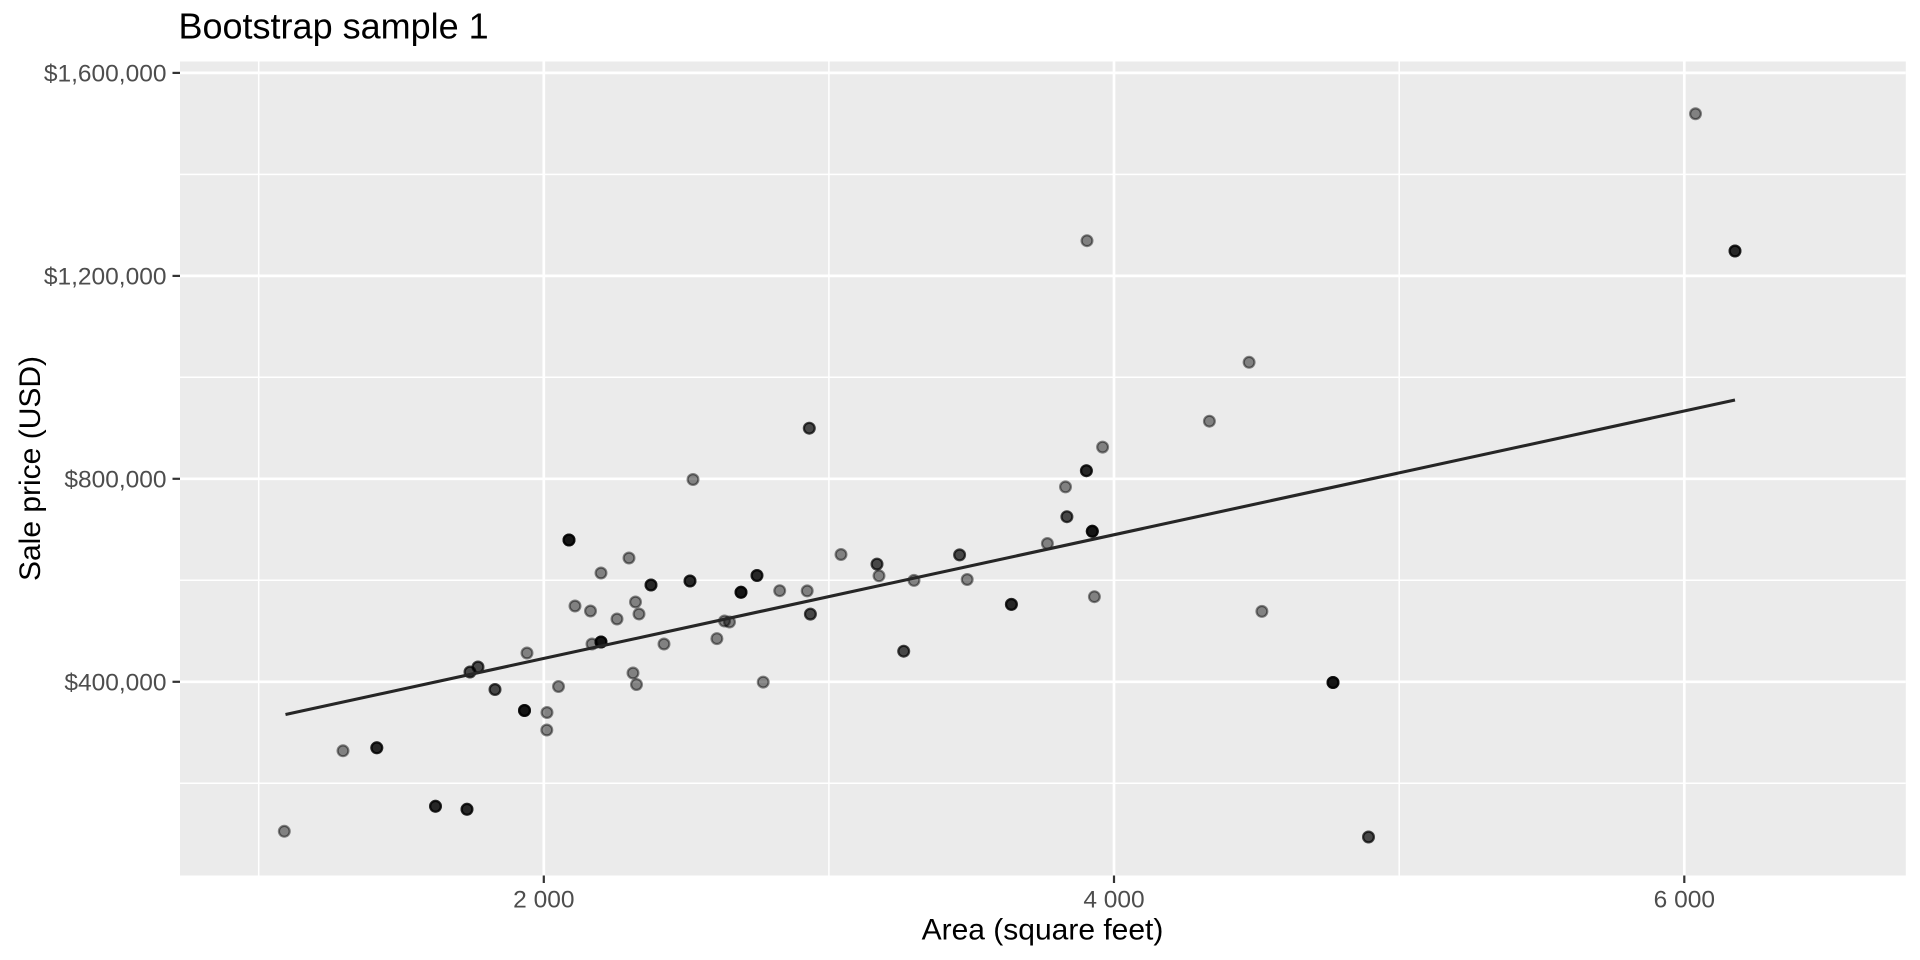 The image size is (1920, 960). I want to click on svg-text: $1,600,000, so click(105, 73).